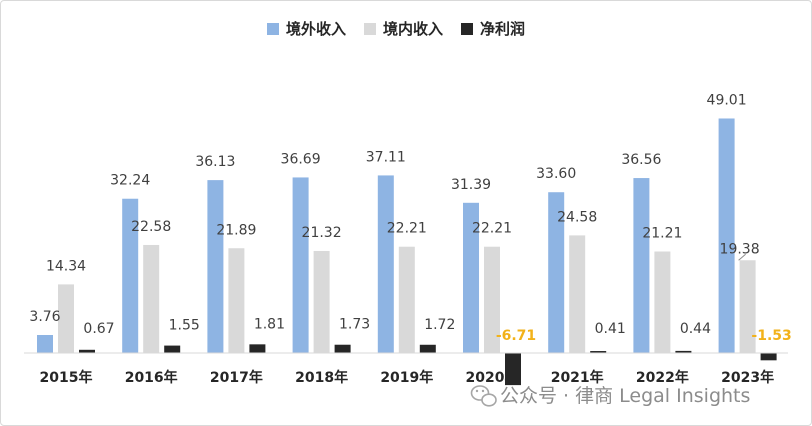  What do you see at coordinates (483, 396) in the screenshot?
I see `wechat-icon` at bounding box center [483, 396].